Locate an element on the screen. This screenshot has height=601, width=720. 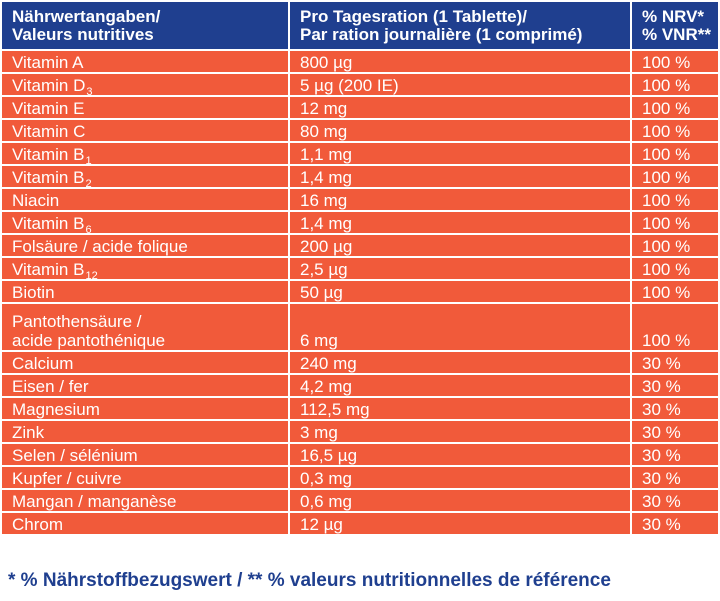
nutrient-name: Pantothensäure / acide pantothénique is located at coordinates (145, 327).